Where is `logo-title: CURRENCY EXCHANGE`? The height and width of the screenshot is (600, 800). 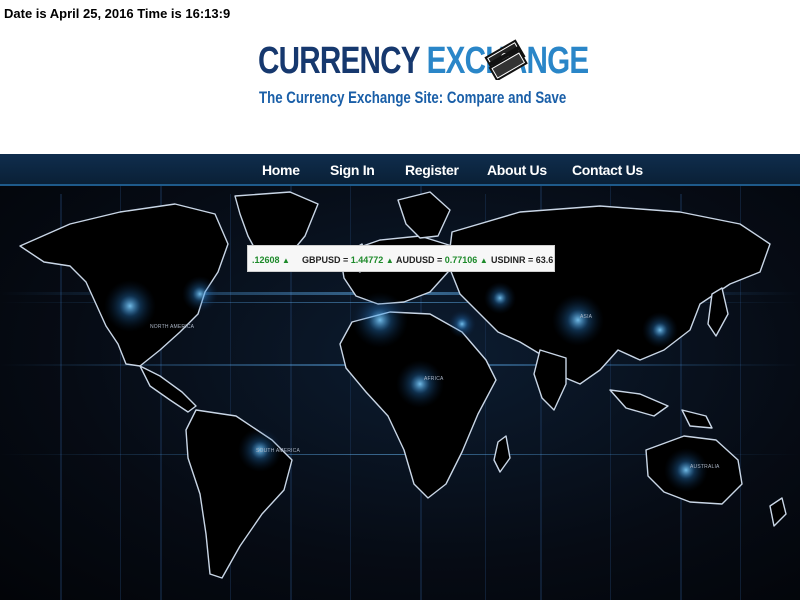 logo-title: CURRENCY EXCHANGE is located at coordinates (423, 61).